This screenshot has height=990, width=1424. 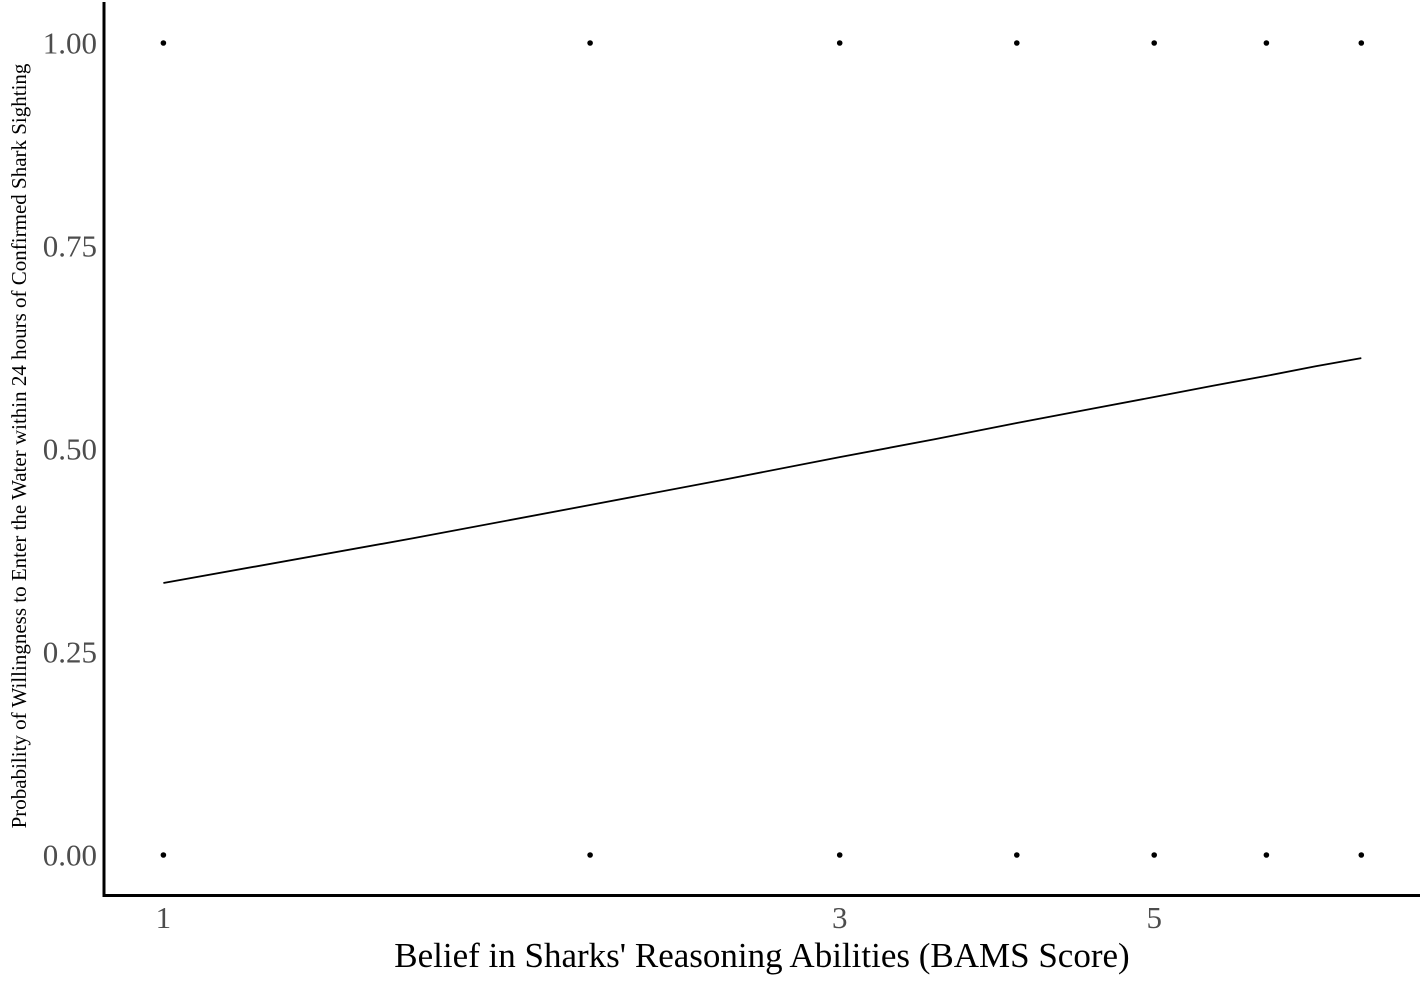 I want to click on y-tick-label: 0.50, so click(x=70, y=449).